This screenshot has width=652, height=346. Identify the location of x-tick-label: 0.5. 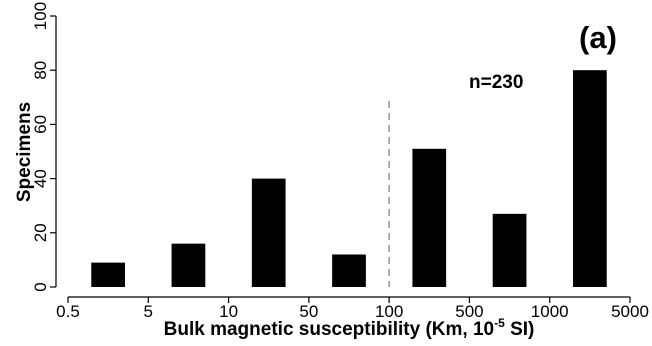
(68, 311).